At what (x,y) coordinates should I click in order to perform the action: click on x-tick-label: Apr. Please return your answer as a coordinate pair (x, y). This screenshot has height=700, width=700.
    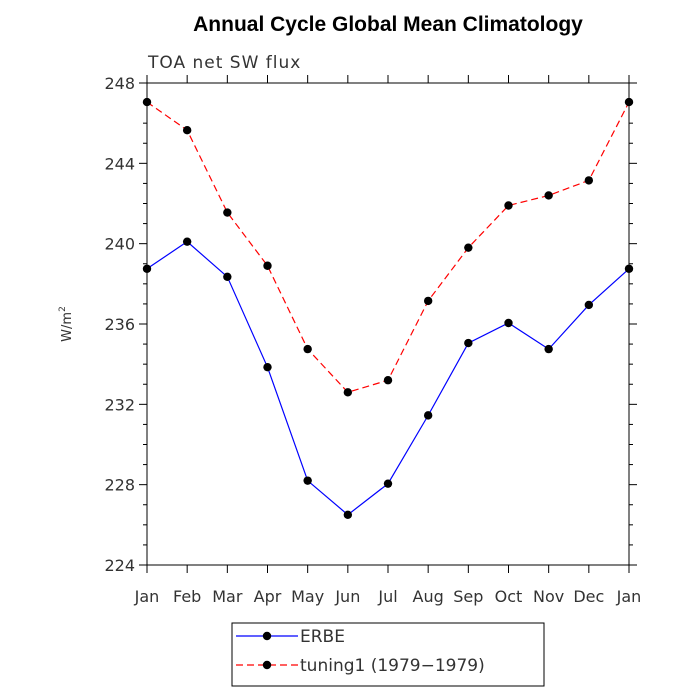
    Looking at the image, I should click on (268, 596).